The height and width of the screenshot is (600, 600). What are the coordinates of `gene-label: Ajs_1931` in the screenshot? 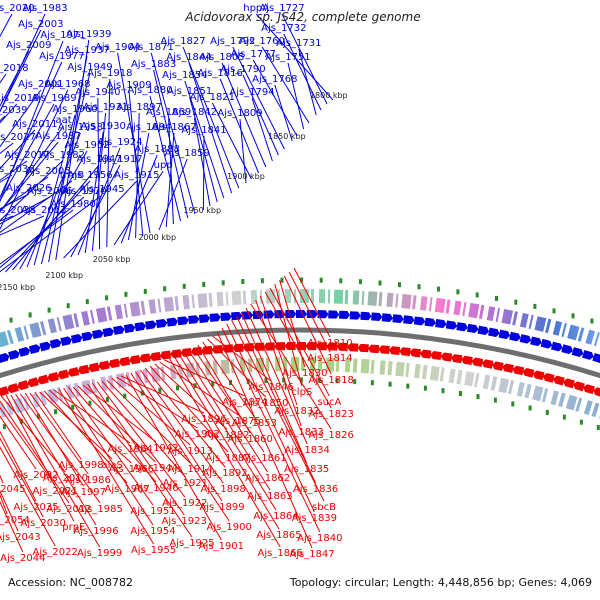 It's located at (105, 107).